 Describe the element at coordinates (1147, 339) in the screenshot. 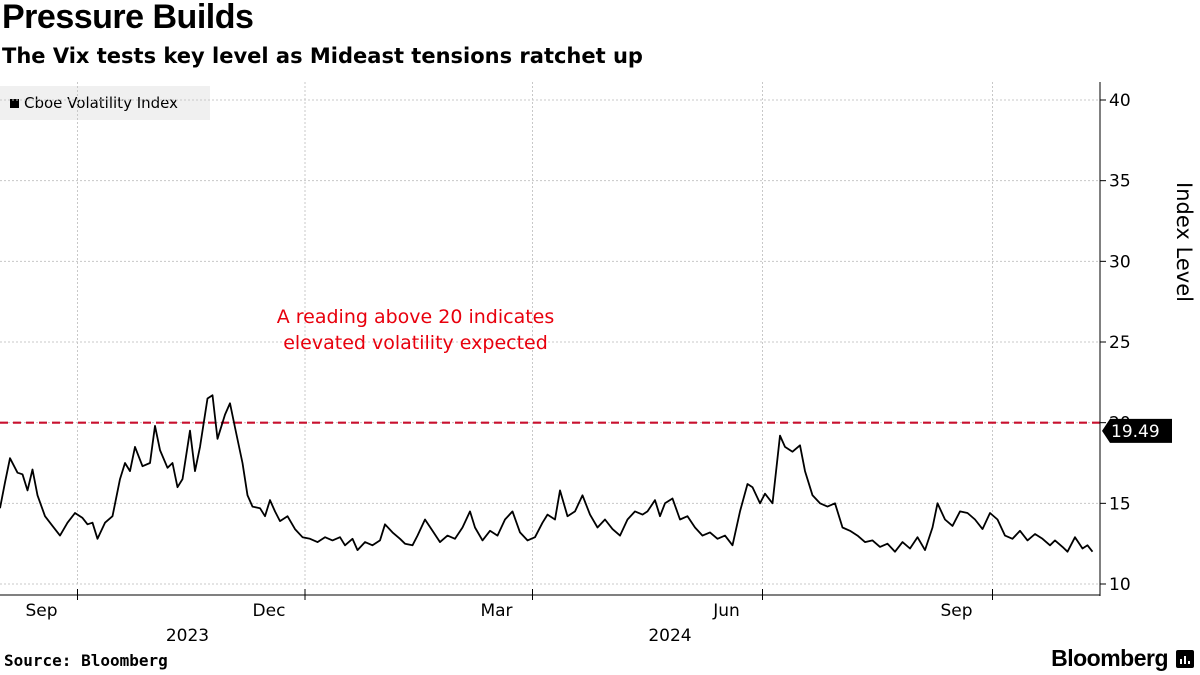

I see `y-axis: 10152025303540Index Level` at that location.